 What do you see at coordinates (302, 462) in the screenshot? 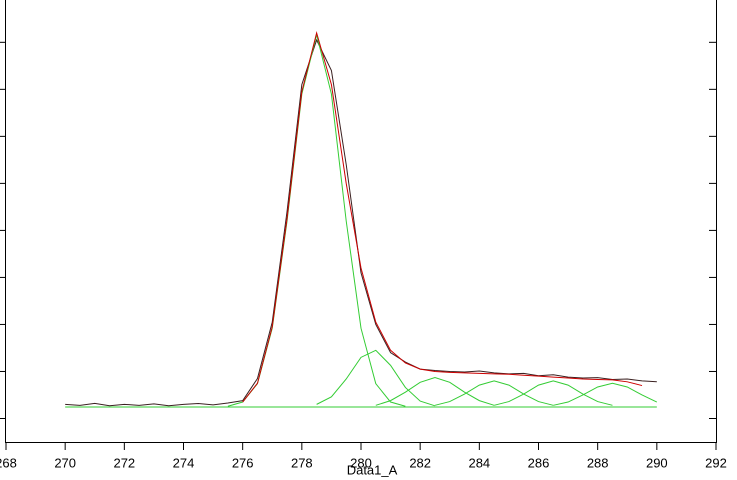
I see `x-tick-label: 278` at bounding box center [302, 462].